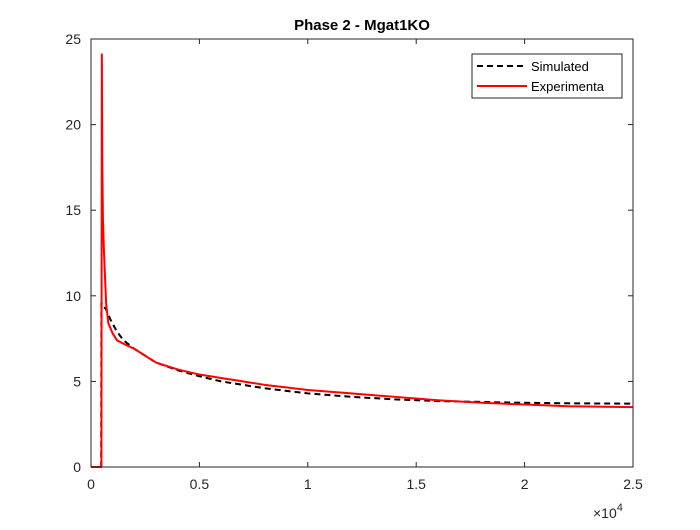  I want to click on x-exponent-base: ×10, so click(605, 513).